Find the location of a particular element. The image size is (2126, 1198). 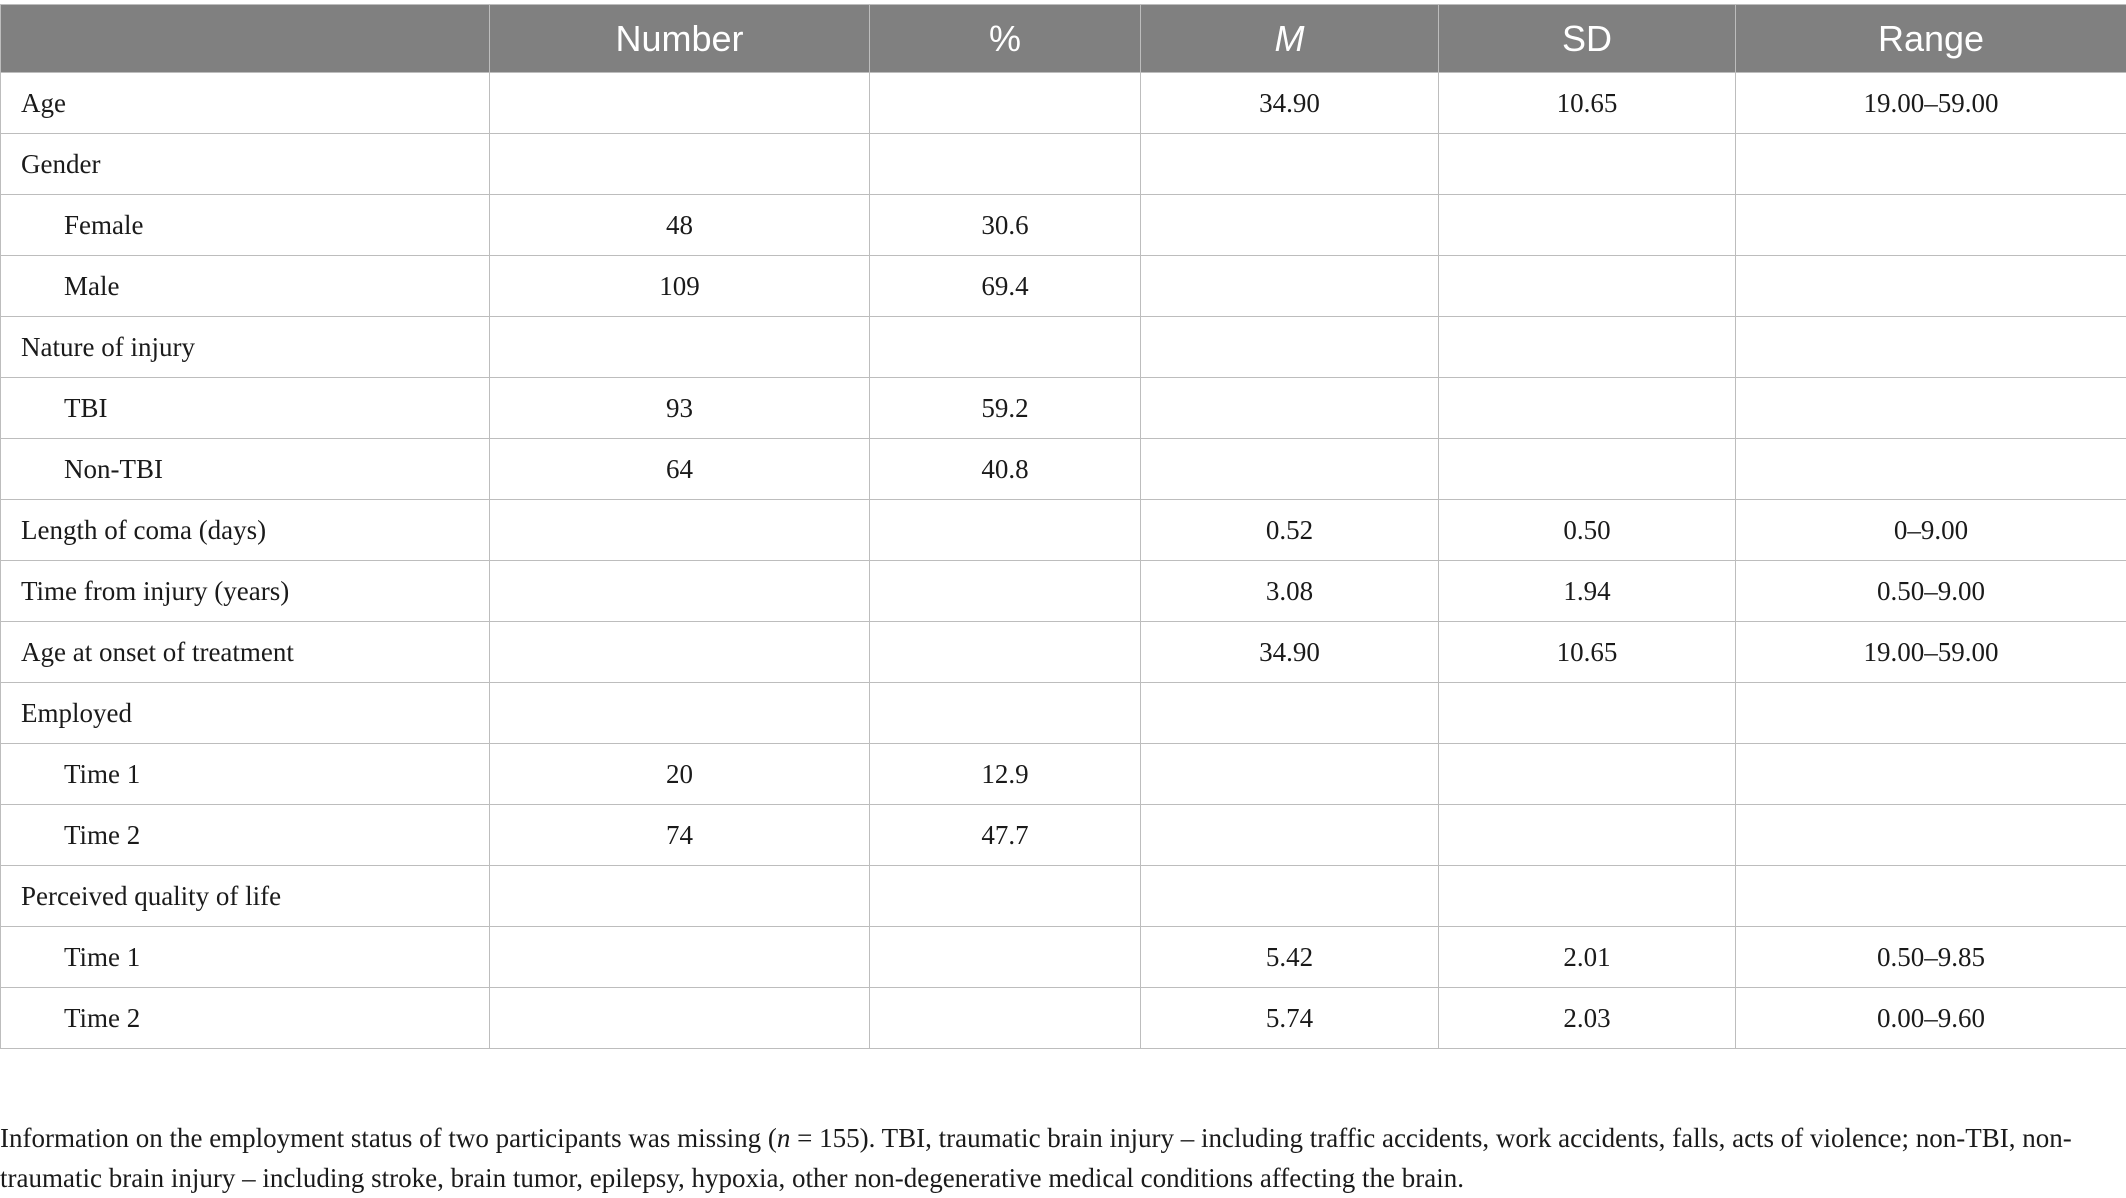

table-row: Nature of injury is located at coordinates (1063, 347).